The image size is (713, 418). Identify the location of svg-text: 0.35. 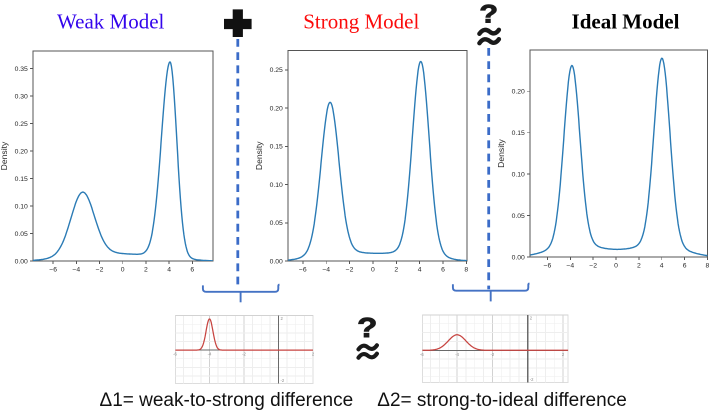
(21, 69).